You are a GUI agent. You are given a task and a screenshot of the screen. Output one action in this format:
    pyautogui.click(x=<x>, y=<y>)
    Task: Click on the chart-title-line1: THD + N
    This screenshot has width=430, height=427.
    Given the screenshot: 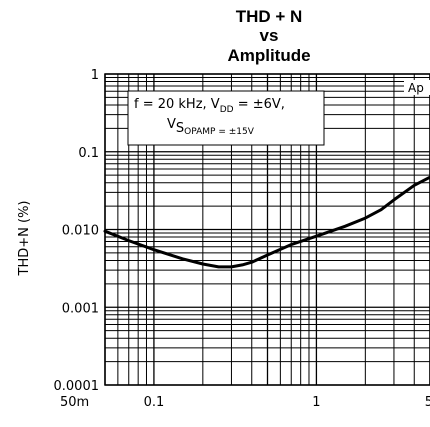 What is the action you would take?
    pyautogui.click(x=269, y=16)
    